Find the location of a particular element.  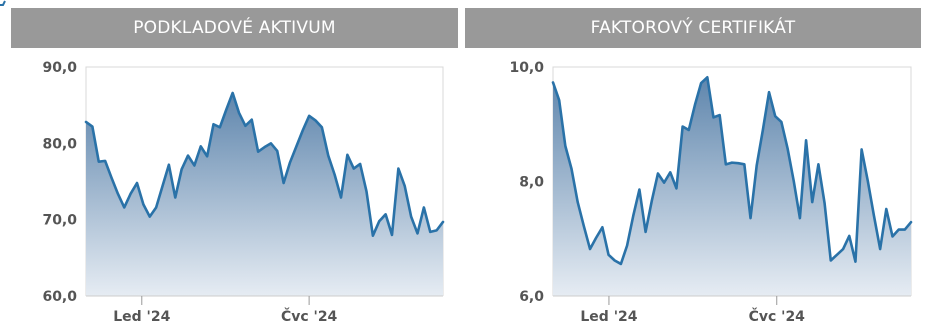

y-tick-label: 60,0 is located at coordinates (59, 297).